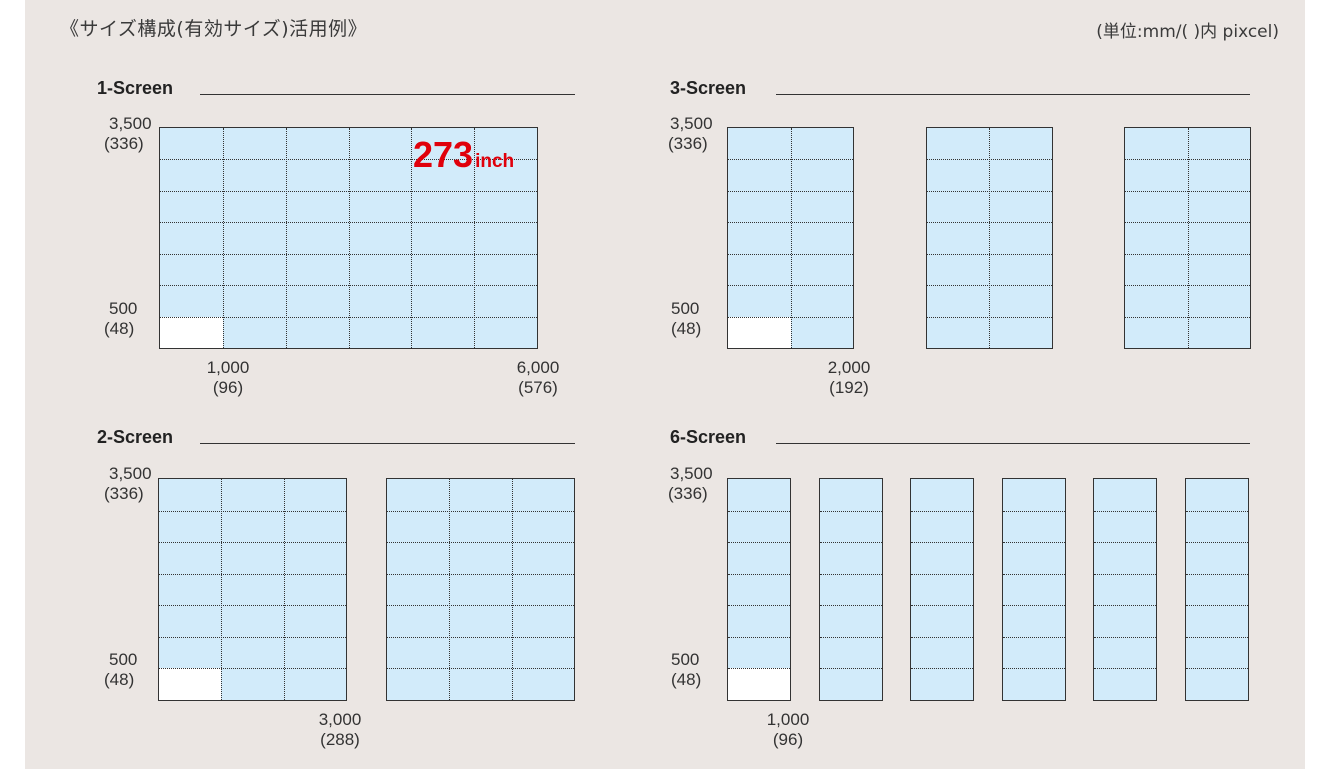 The height and width of the screenshot is (769, 1319). I want to click on x-module-pixel-label: (96), so click(228, 387).